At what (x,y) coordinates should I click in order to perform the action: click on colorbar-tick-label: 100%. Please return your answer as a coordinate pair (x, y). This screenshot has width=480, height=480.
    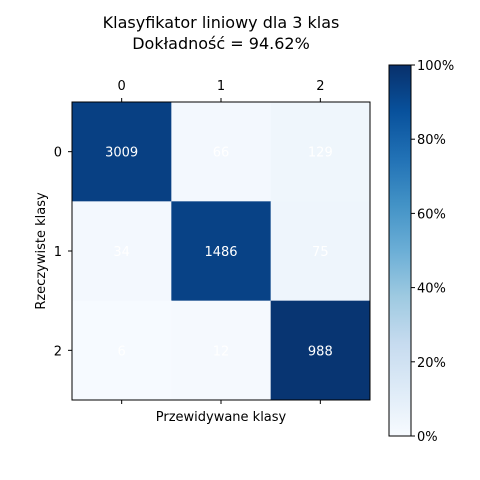
    Looking at the image, I should click on (435, 66).